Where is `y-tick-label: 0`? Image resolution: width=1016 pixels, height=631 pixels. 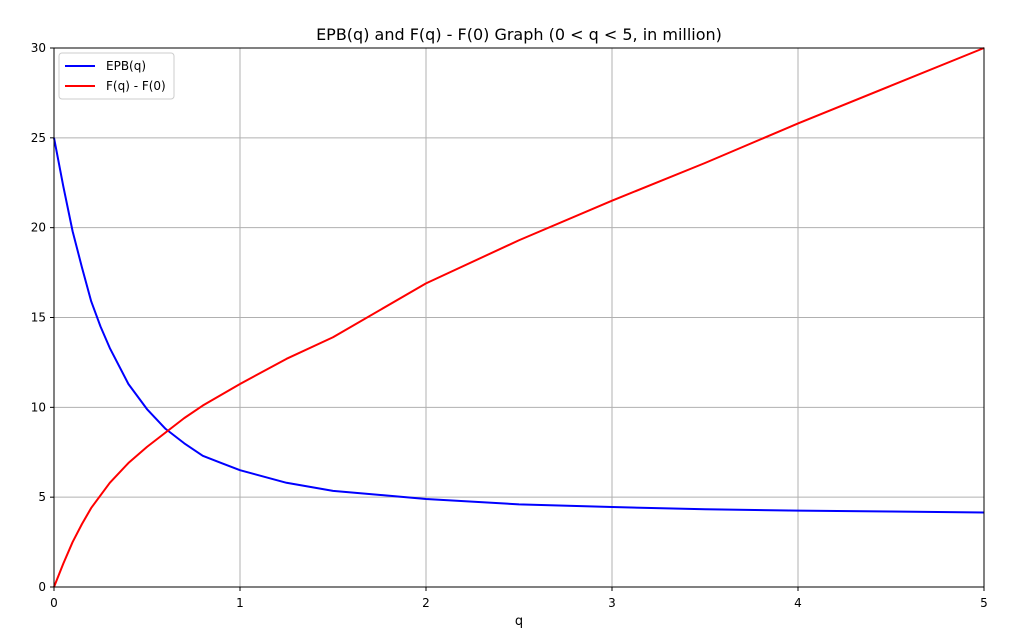 y-tick-label: 0 is located at coordinates (42, 587).